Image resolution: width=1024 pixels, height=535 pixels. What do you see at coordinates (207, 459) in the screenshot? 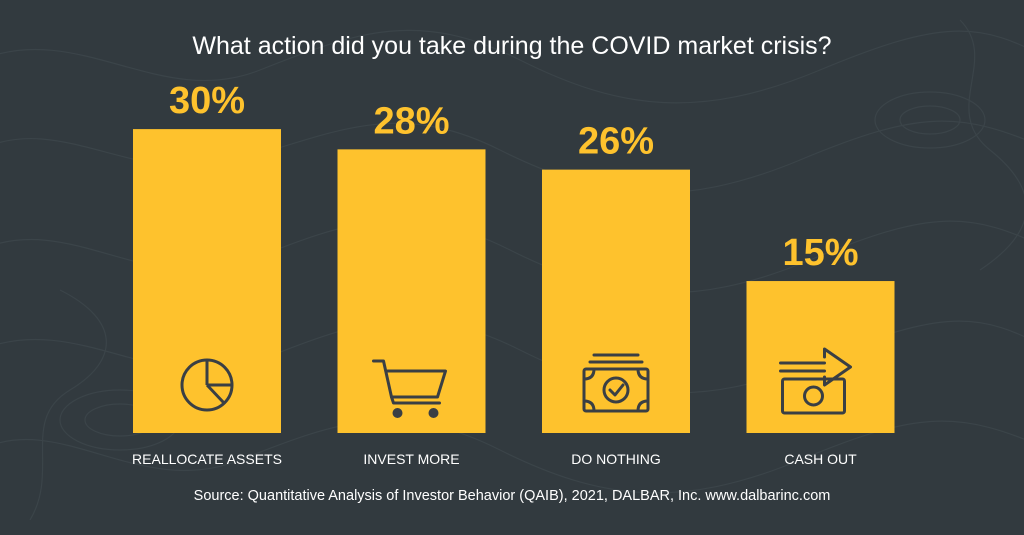
I see `category-label: REALLOCATE ASSETS` at bounding box center [207, 459].